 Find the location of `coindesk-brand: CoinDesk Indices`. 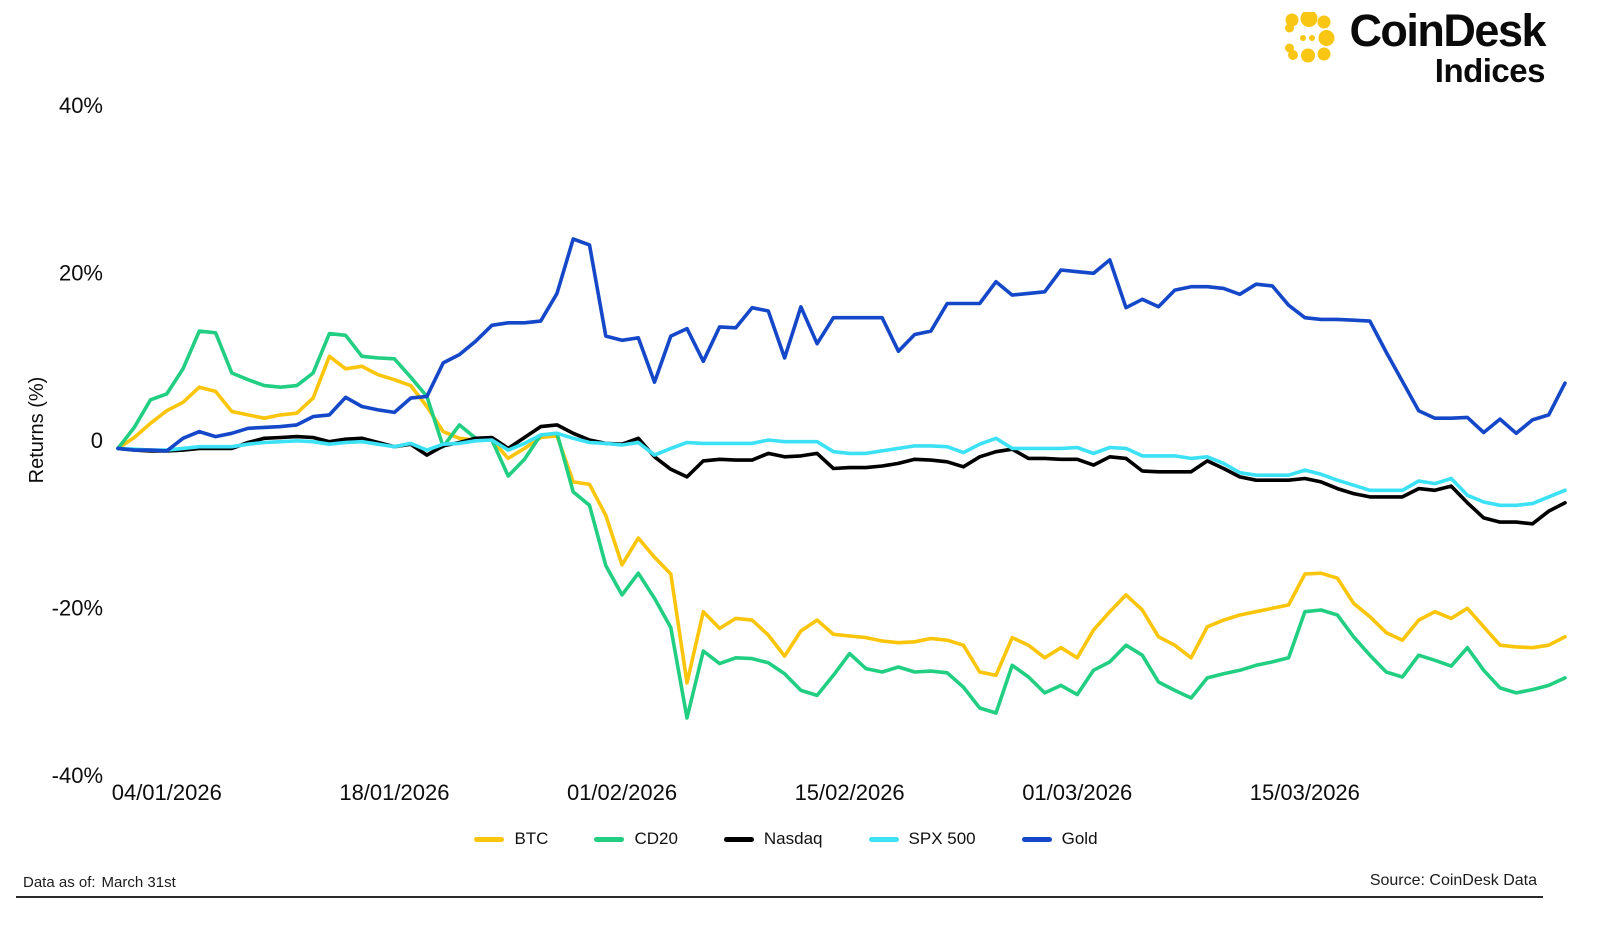

coindesk-brand: CoinDesk Indices is located at coordinates (1414, 47).